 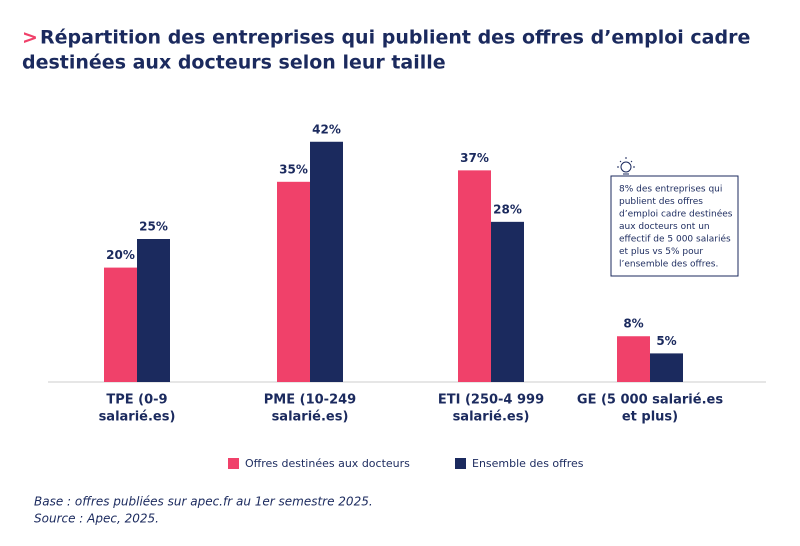 I want to click on data-label: 35%, so click(x=293, y=169).